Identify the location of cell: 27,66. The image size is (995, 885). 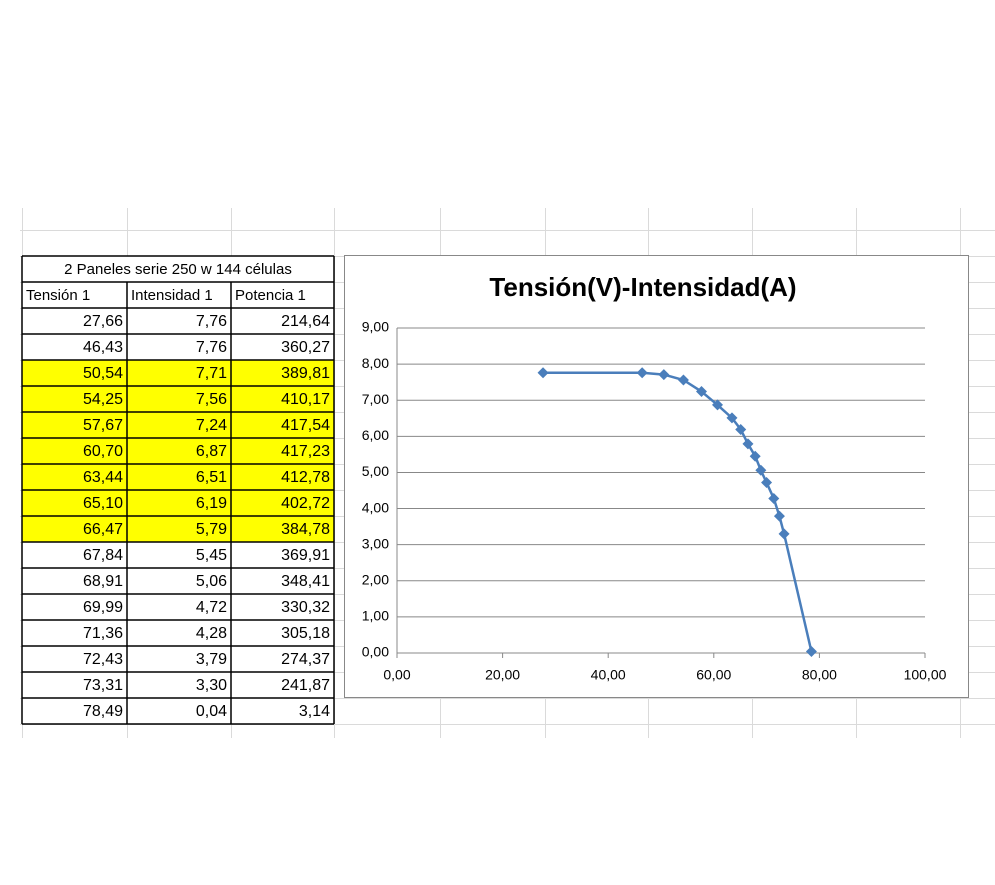
(103, 321).